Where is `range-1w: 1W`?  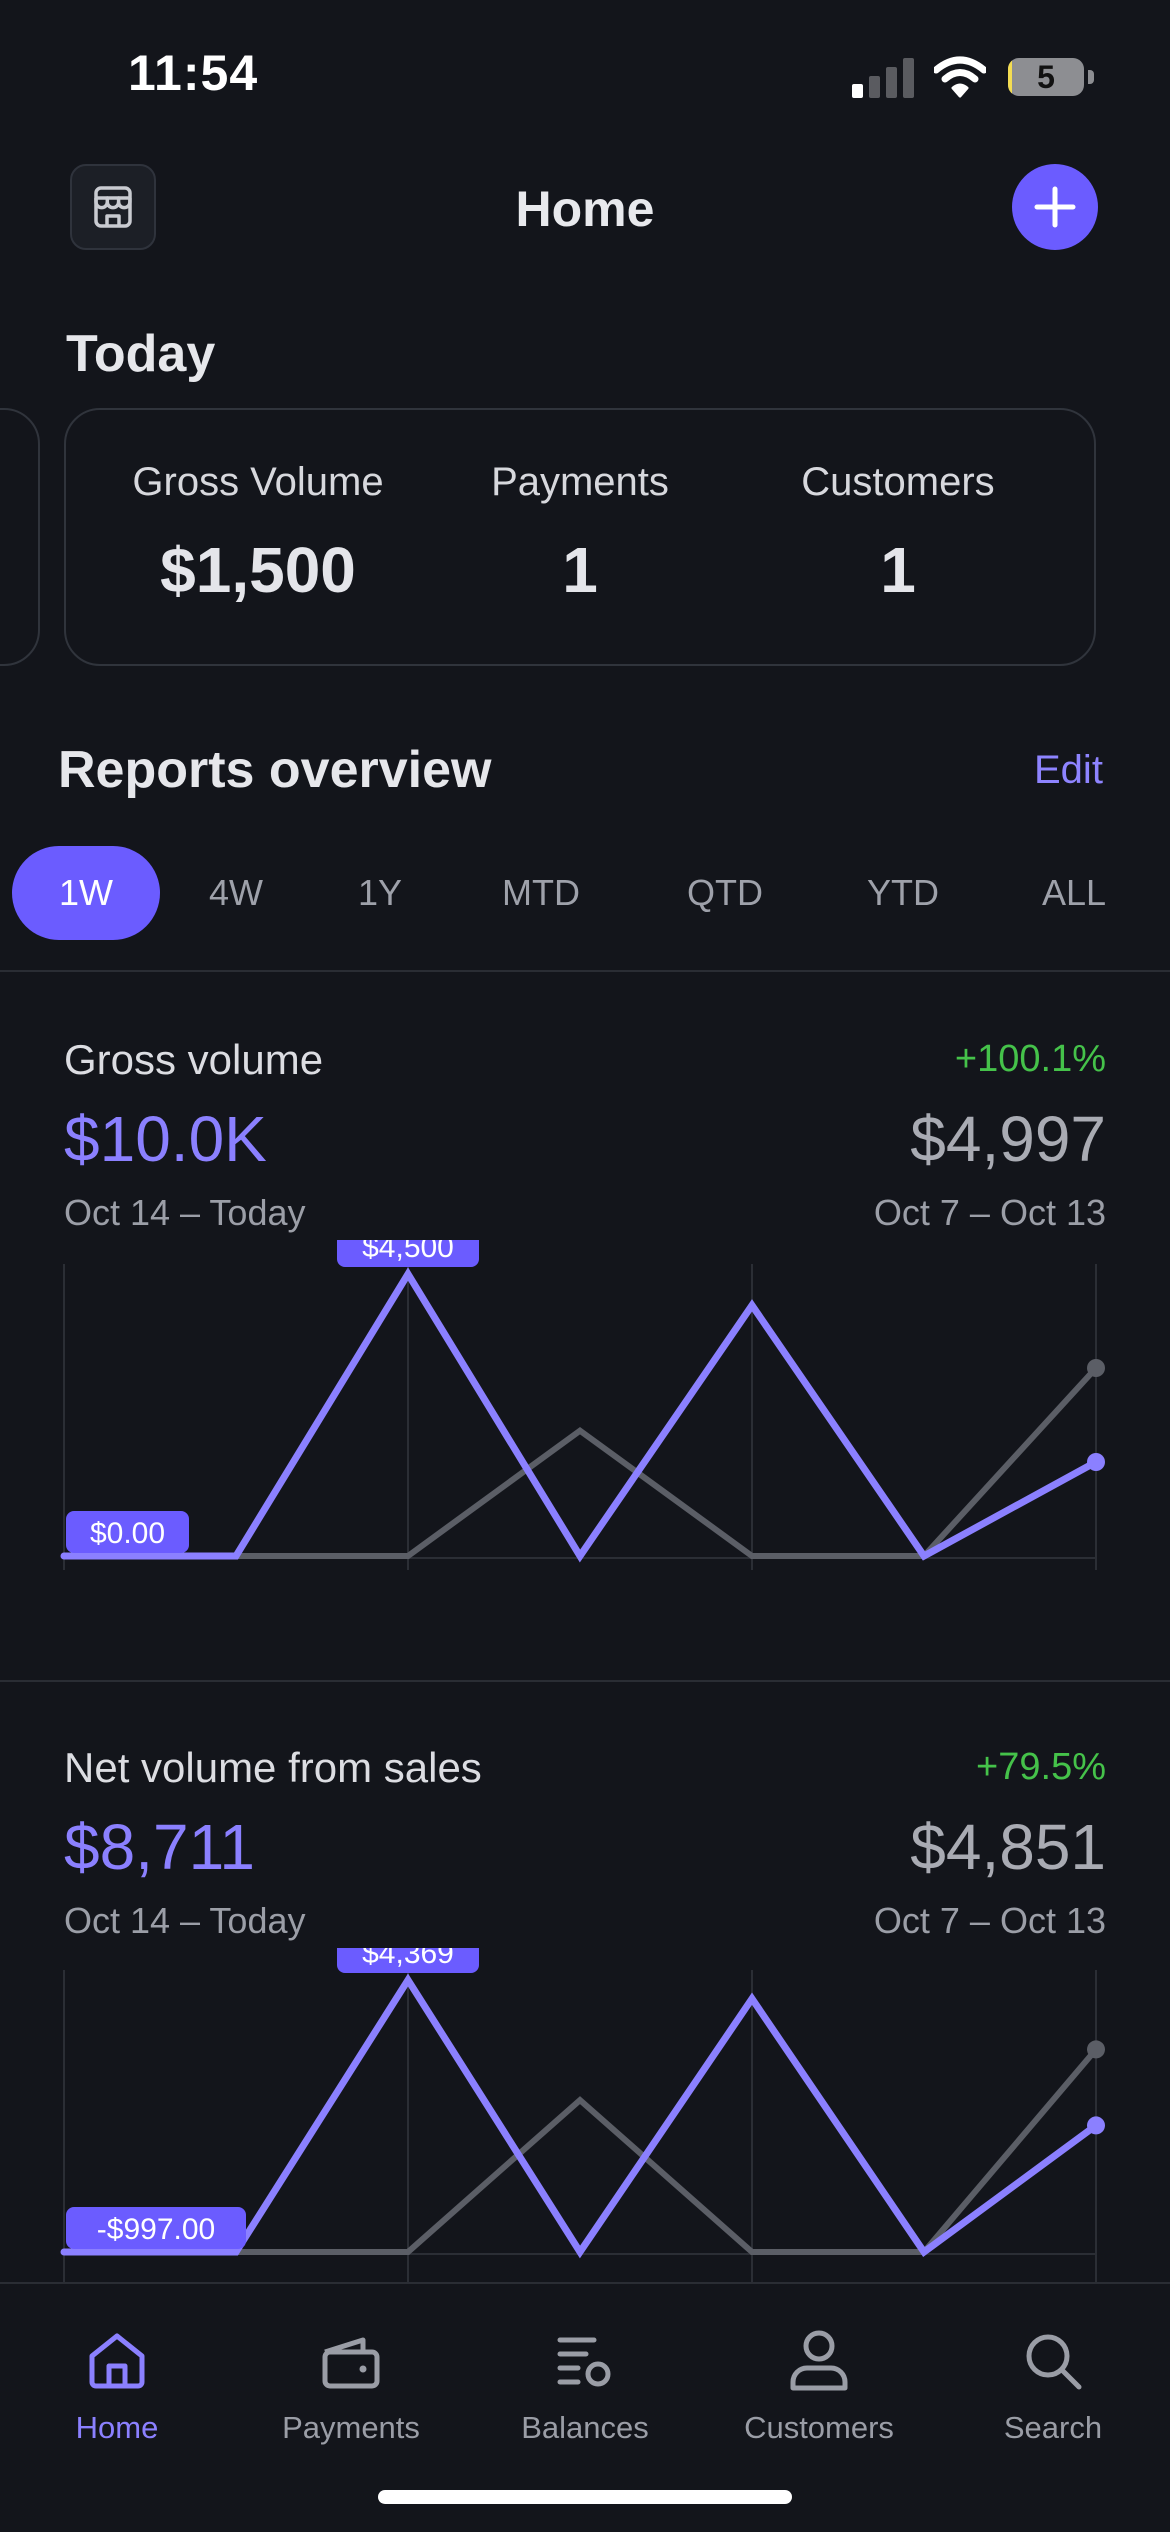
range-1w: 1W is located at coordinates (86, 893).